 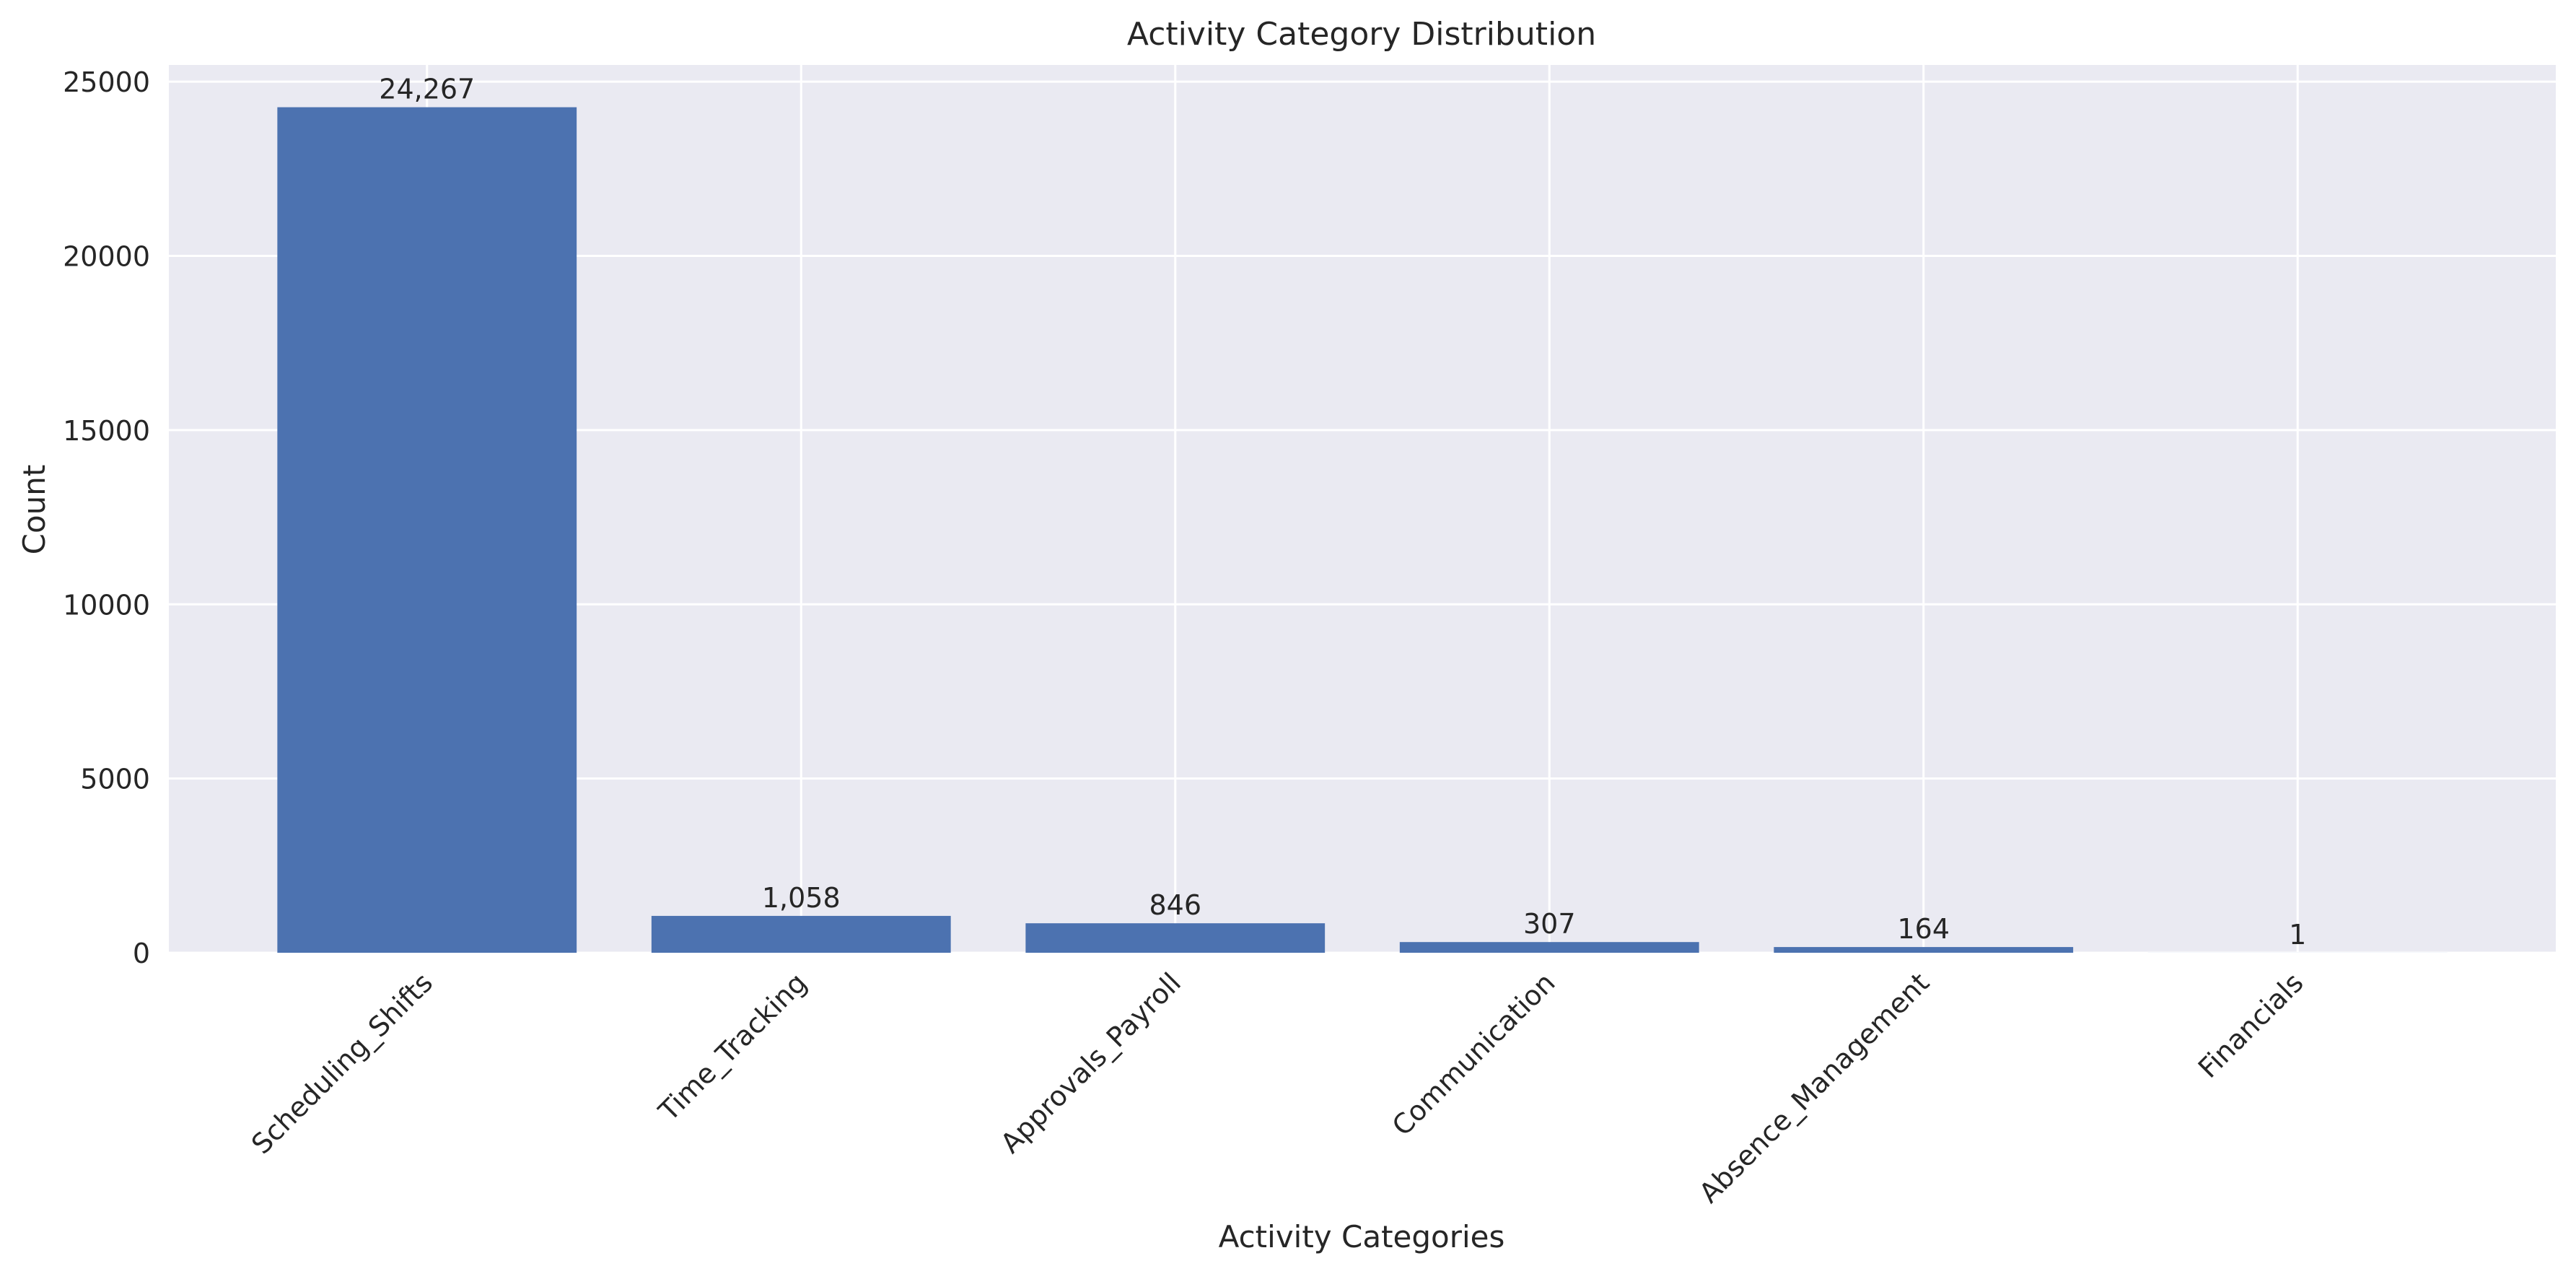 What do you see at coordinates (34, 510) in the screenshot?
I see `y-axis-label: Count` at bounding box center [34, 510].